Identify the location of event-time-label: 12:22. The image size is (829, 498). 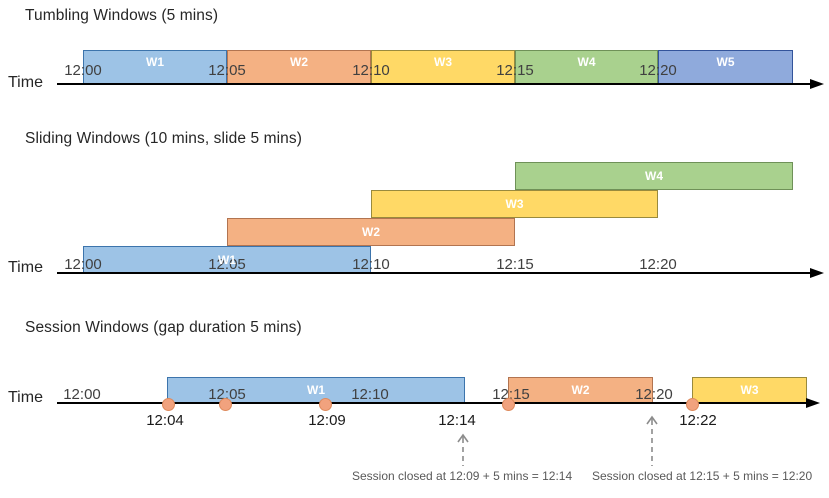
(698, 420).